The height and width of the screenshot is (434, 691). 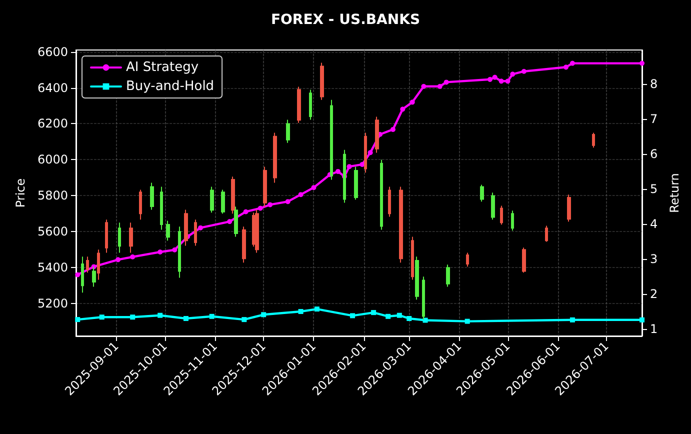 I want to click on y2-tick-label: 8, so click(x=654, y=83).